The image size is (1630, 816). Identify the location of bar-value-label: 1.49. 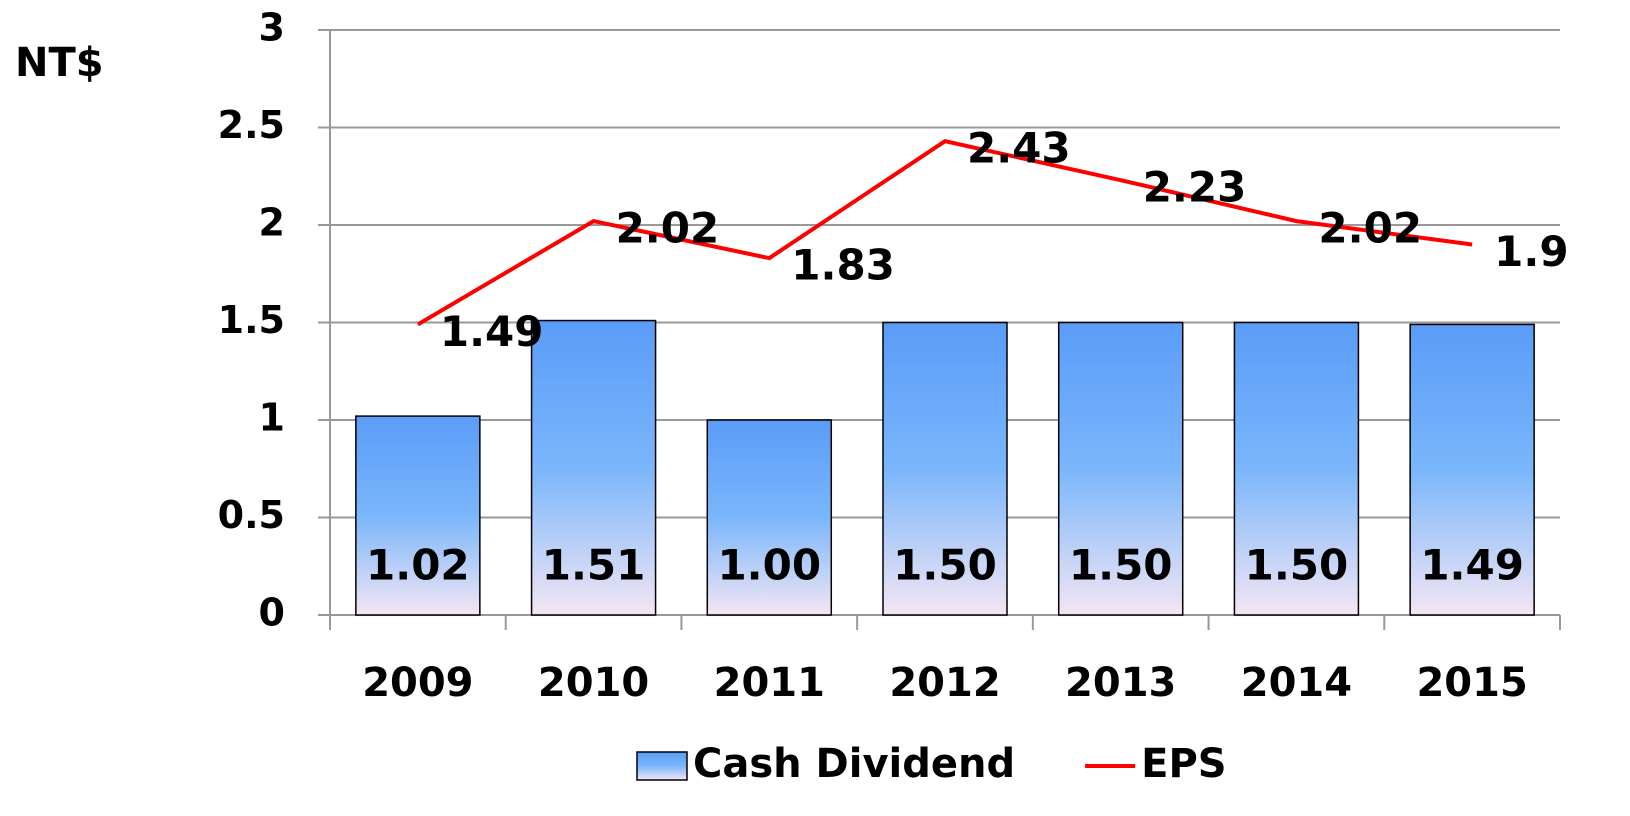
(1472, 565).